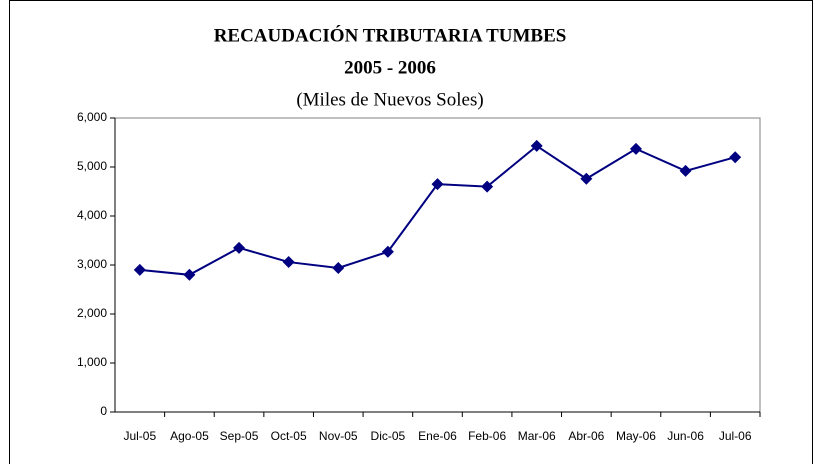  What do you see at coordinates (390, 67) in the screenshot?
I see `chart-subtitle: 2005 - 2006` at bounding box center [390, 67].